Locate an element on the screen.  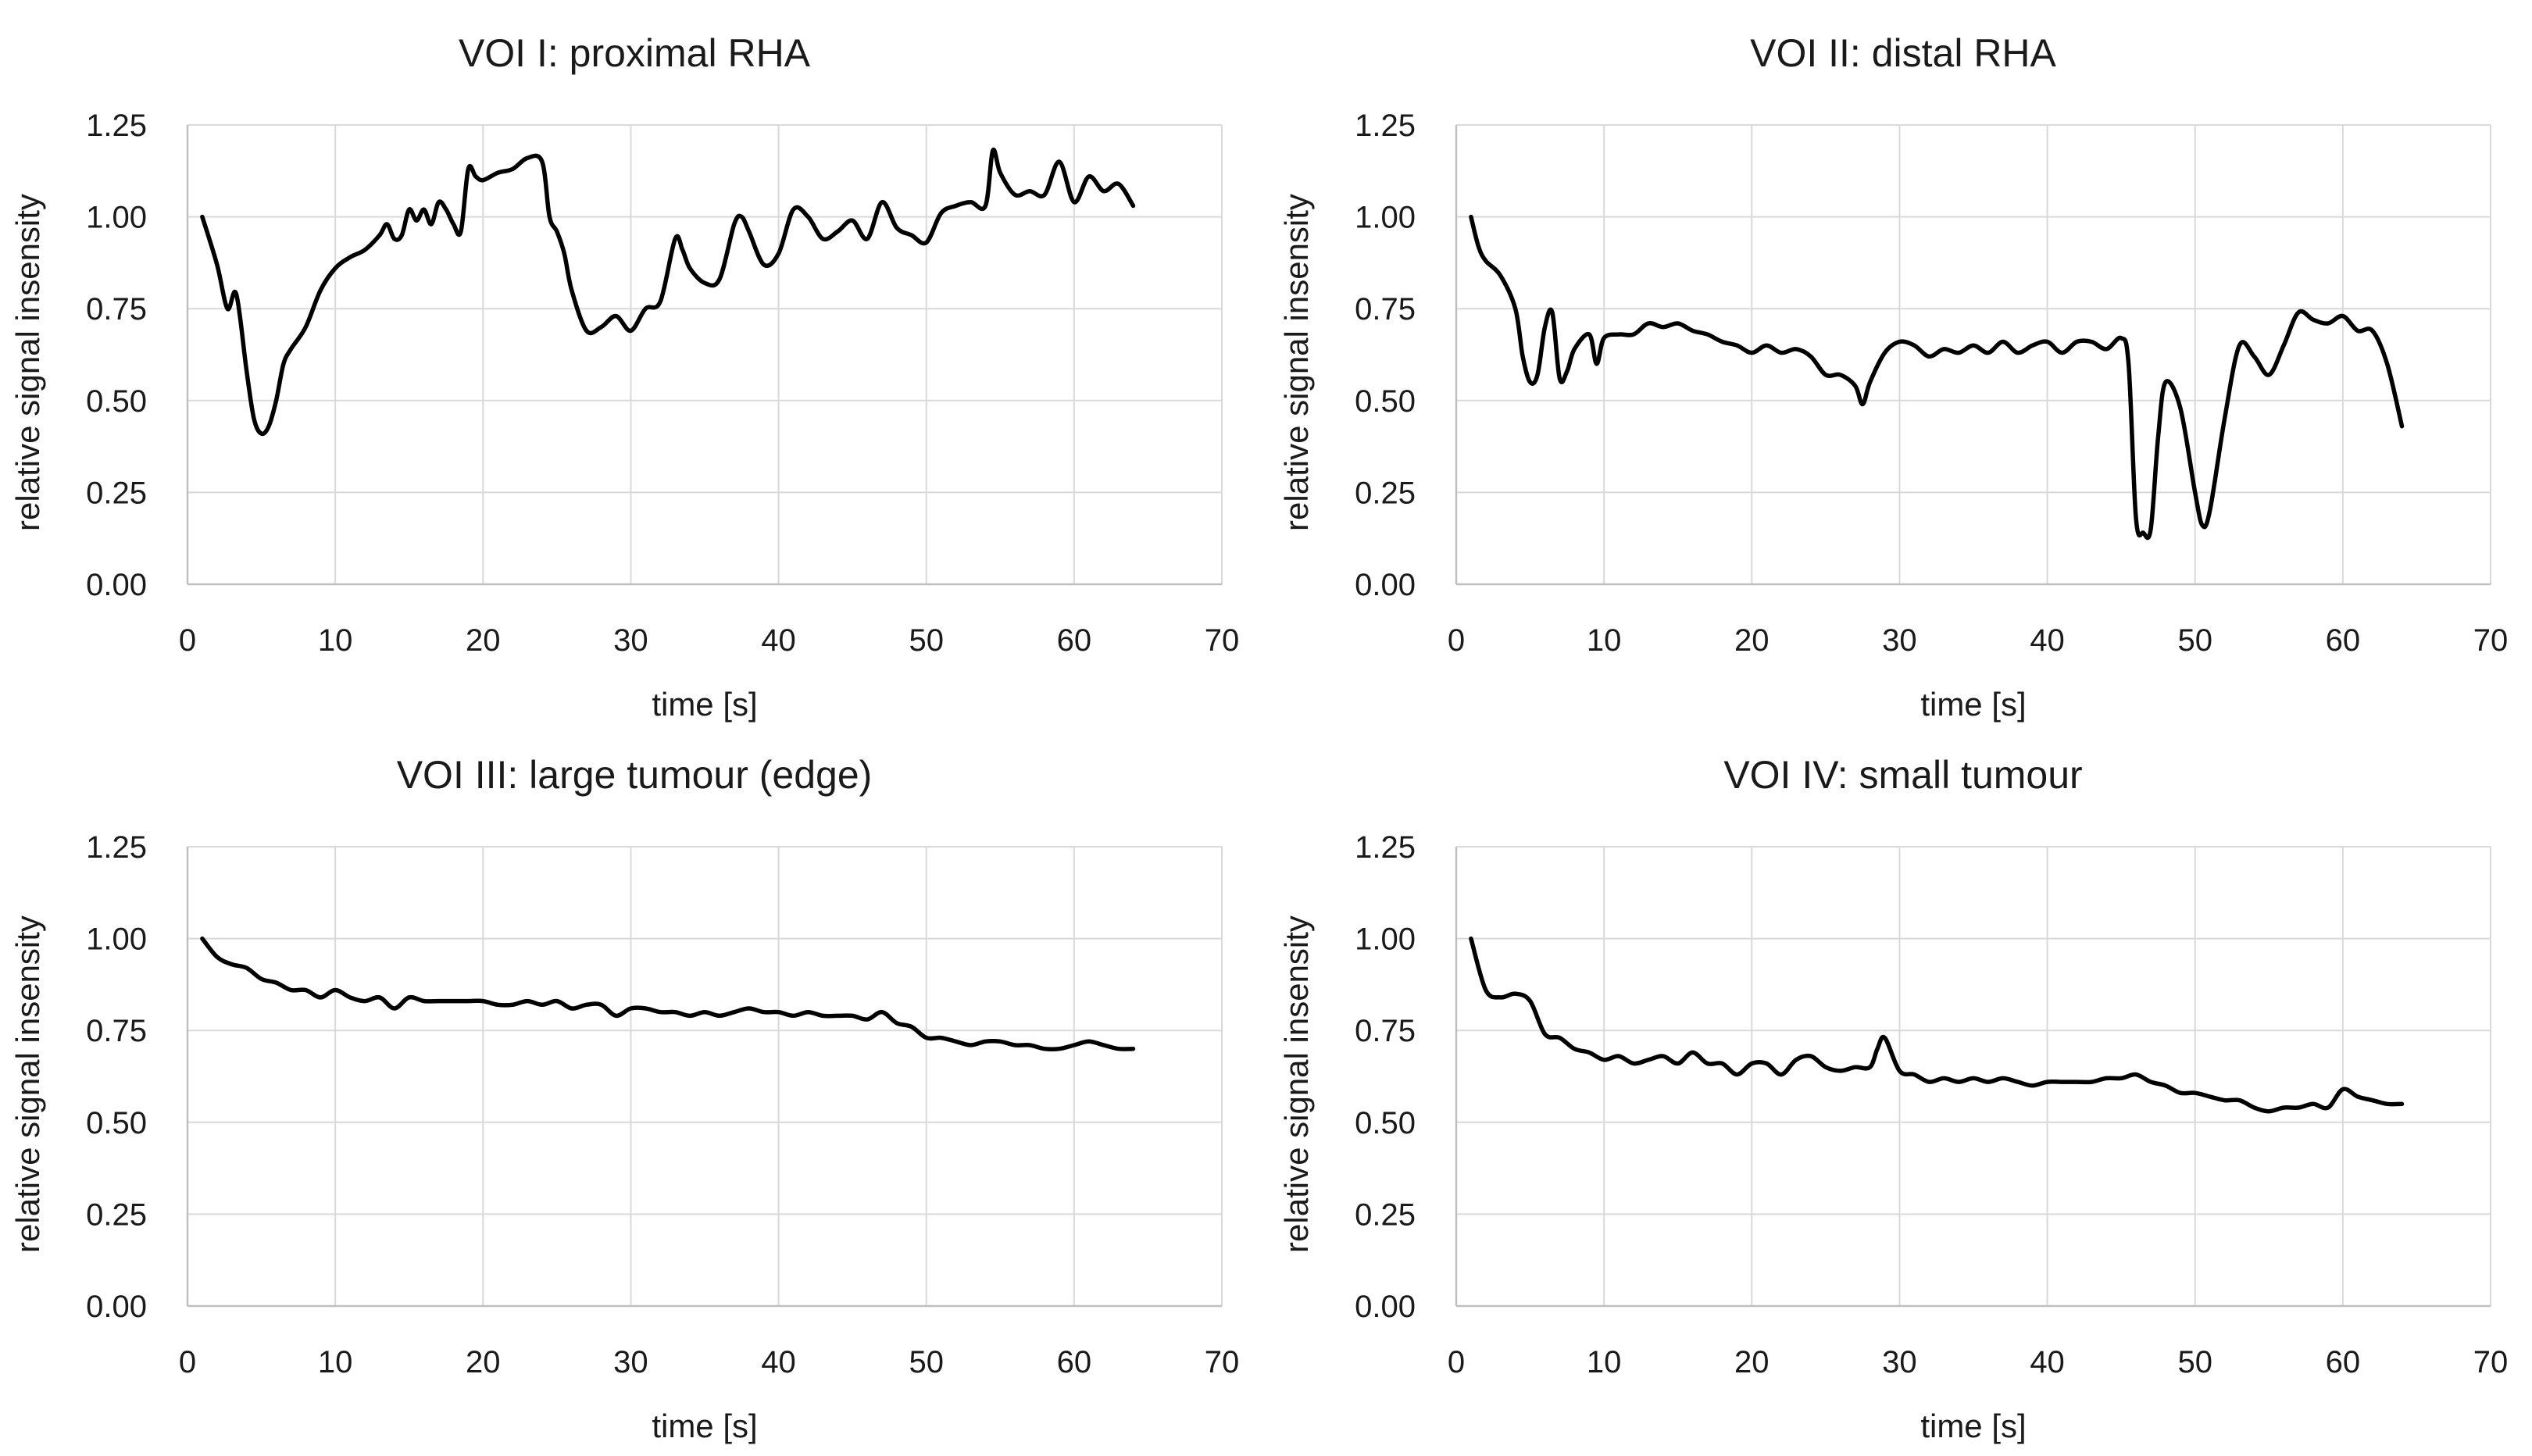
chart-title: VOI III: large tumour (edge) is located at coordinates (635, 775).